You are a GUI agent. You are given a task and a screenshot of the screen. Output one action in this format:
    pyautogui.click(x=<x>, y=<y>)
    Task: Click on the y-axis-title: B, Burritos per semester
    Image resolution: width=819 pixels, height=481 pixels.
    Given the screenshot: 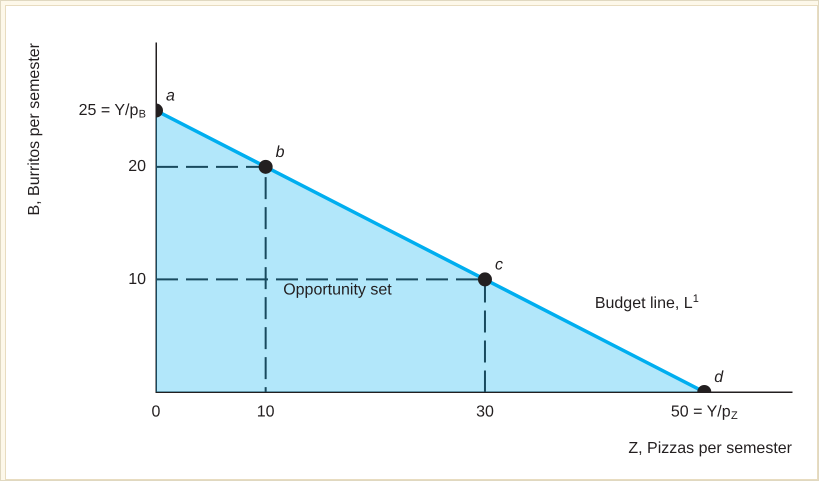 What is the action you would take?
    pyautogui.click(x=35, y=129)
    